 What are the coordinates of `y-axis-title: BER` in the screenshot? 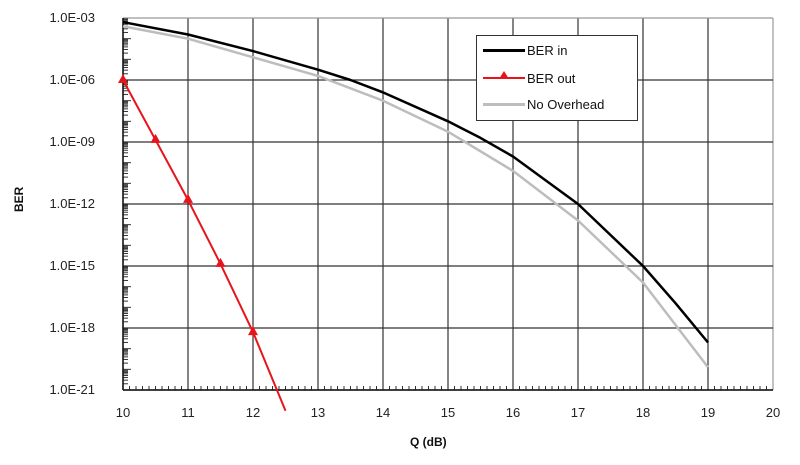 It's located at (19, 199).